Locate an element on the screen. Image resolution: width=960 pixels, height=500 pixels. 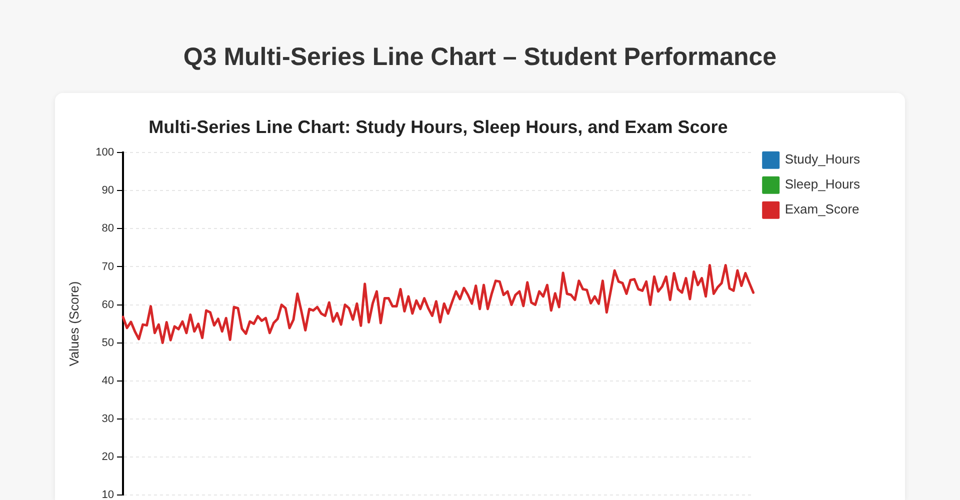
y-tick-label: 10 is located at coordinates (108, 494).